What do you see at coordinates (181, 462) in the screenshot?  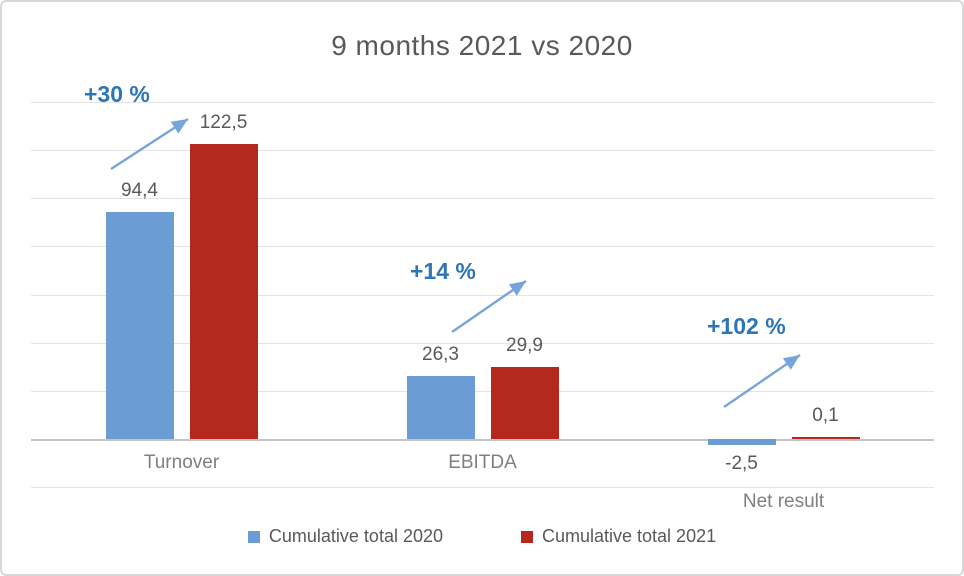 I see `category-label-turnover: Turnover` at bounding box center [181, 462].